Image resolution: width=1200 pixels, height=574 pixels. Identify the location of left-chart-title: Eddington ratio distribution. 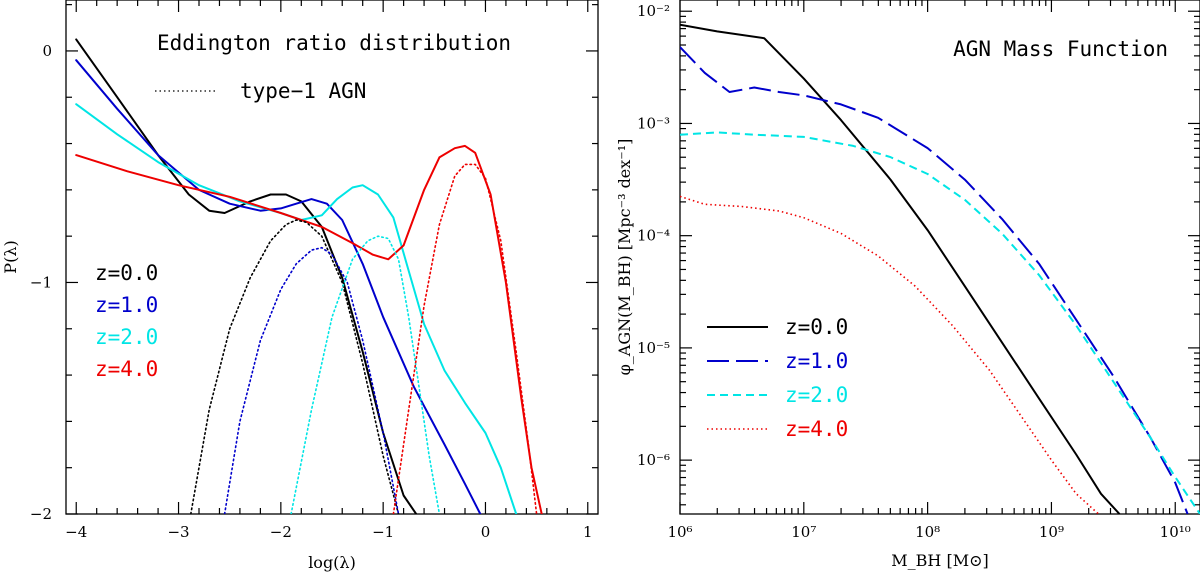
(334, 43).